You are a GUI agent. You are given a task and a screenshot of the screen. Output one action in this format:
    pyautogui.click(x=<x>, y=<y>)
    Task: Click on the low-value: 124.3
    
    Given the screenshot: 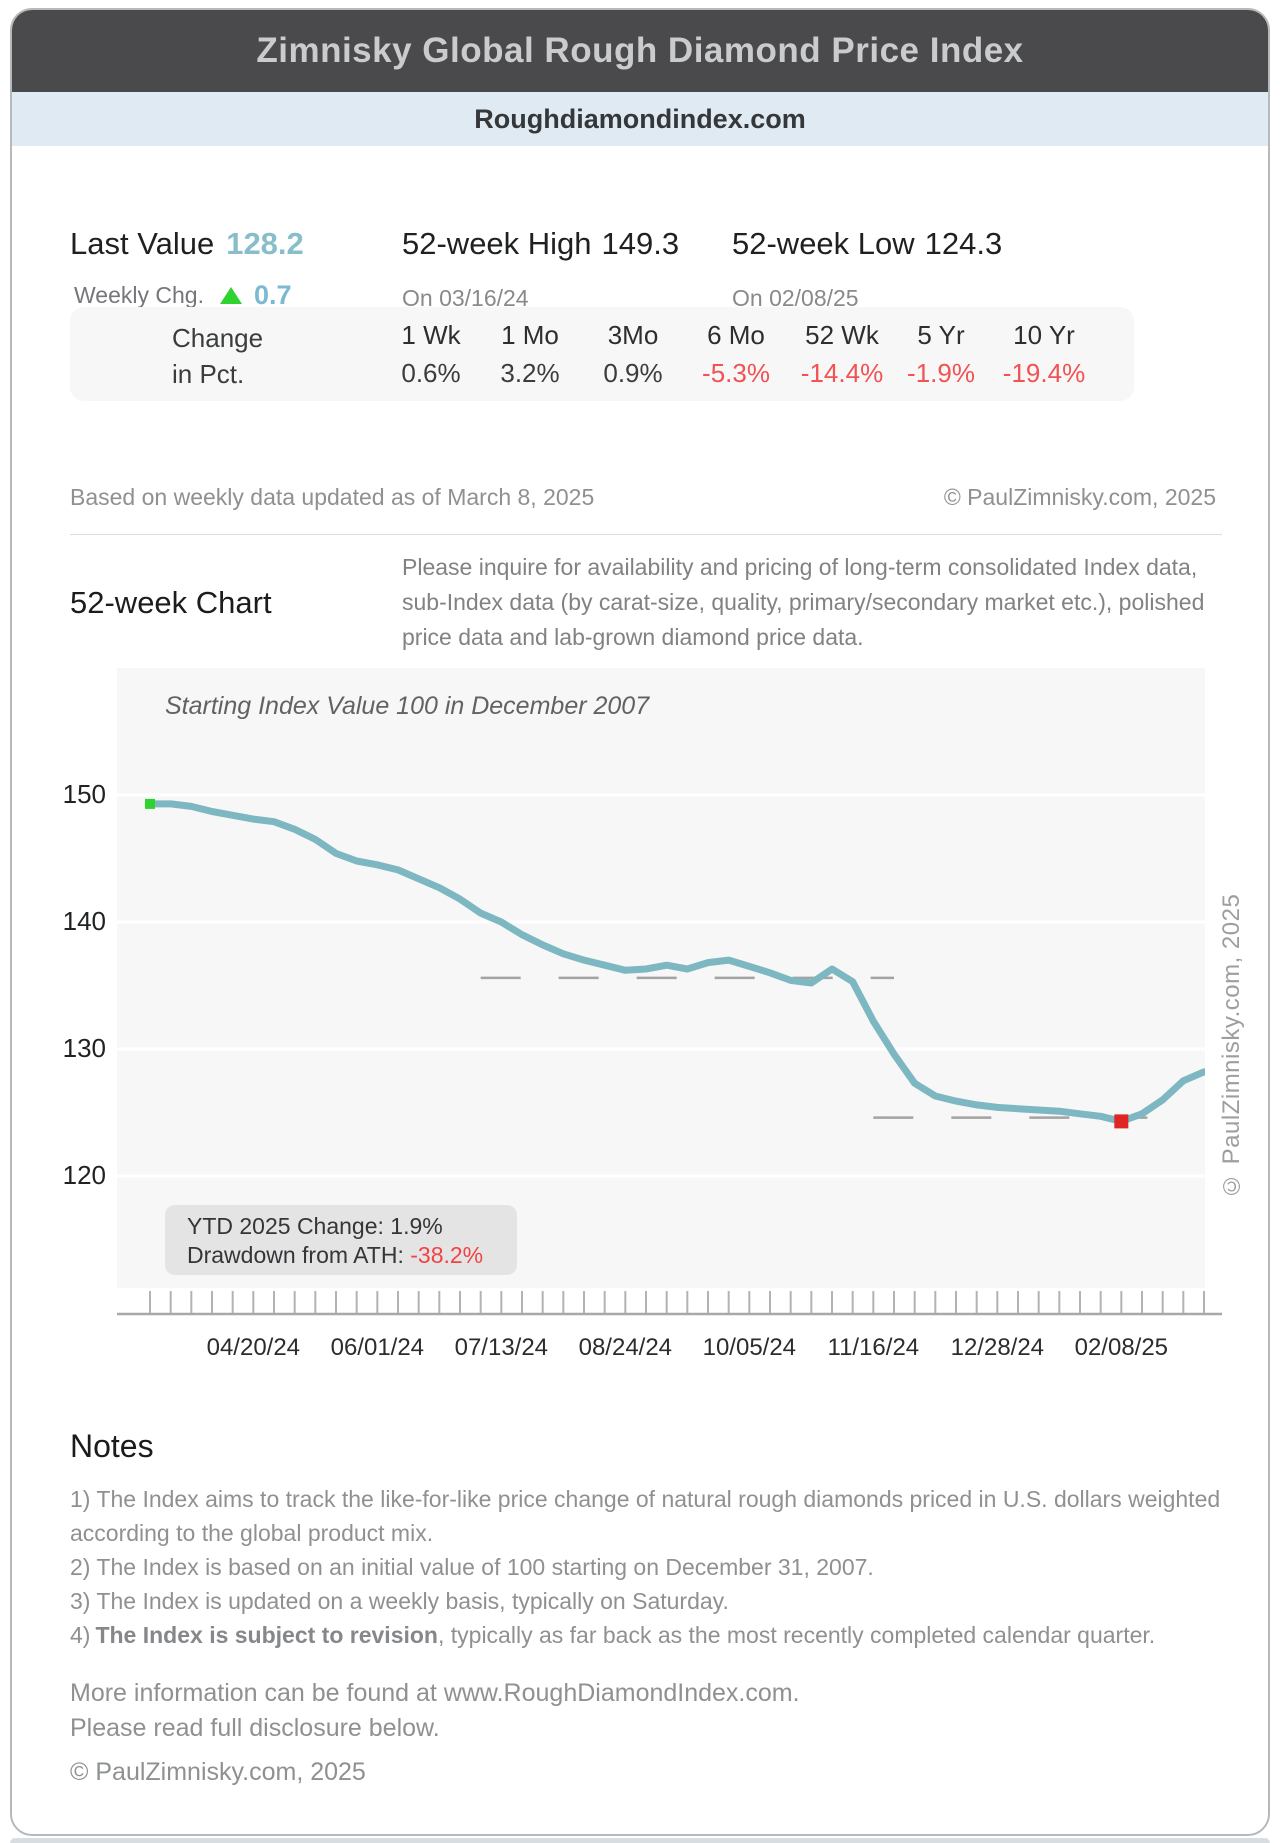 What is the action you would take?
    pyautogui.click(x=963, y=243)
    